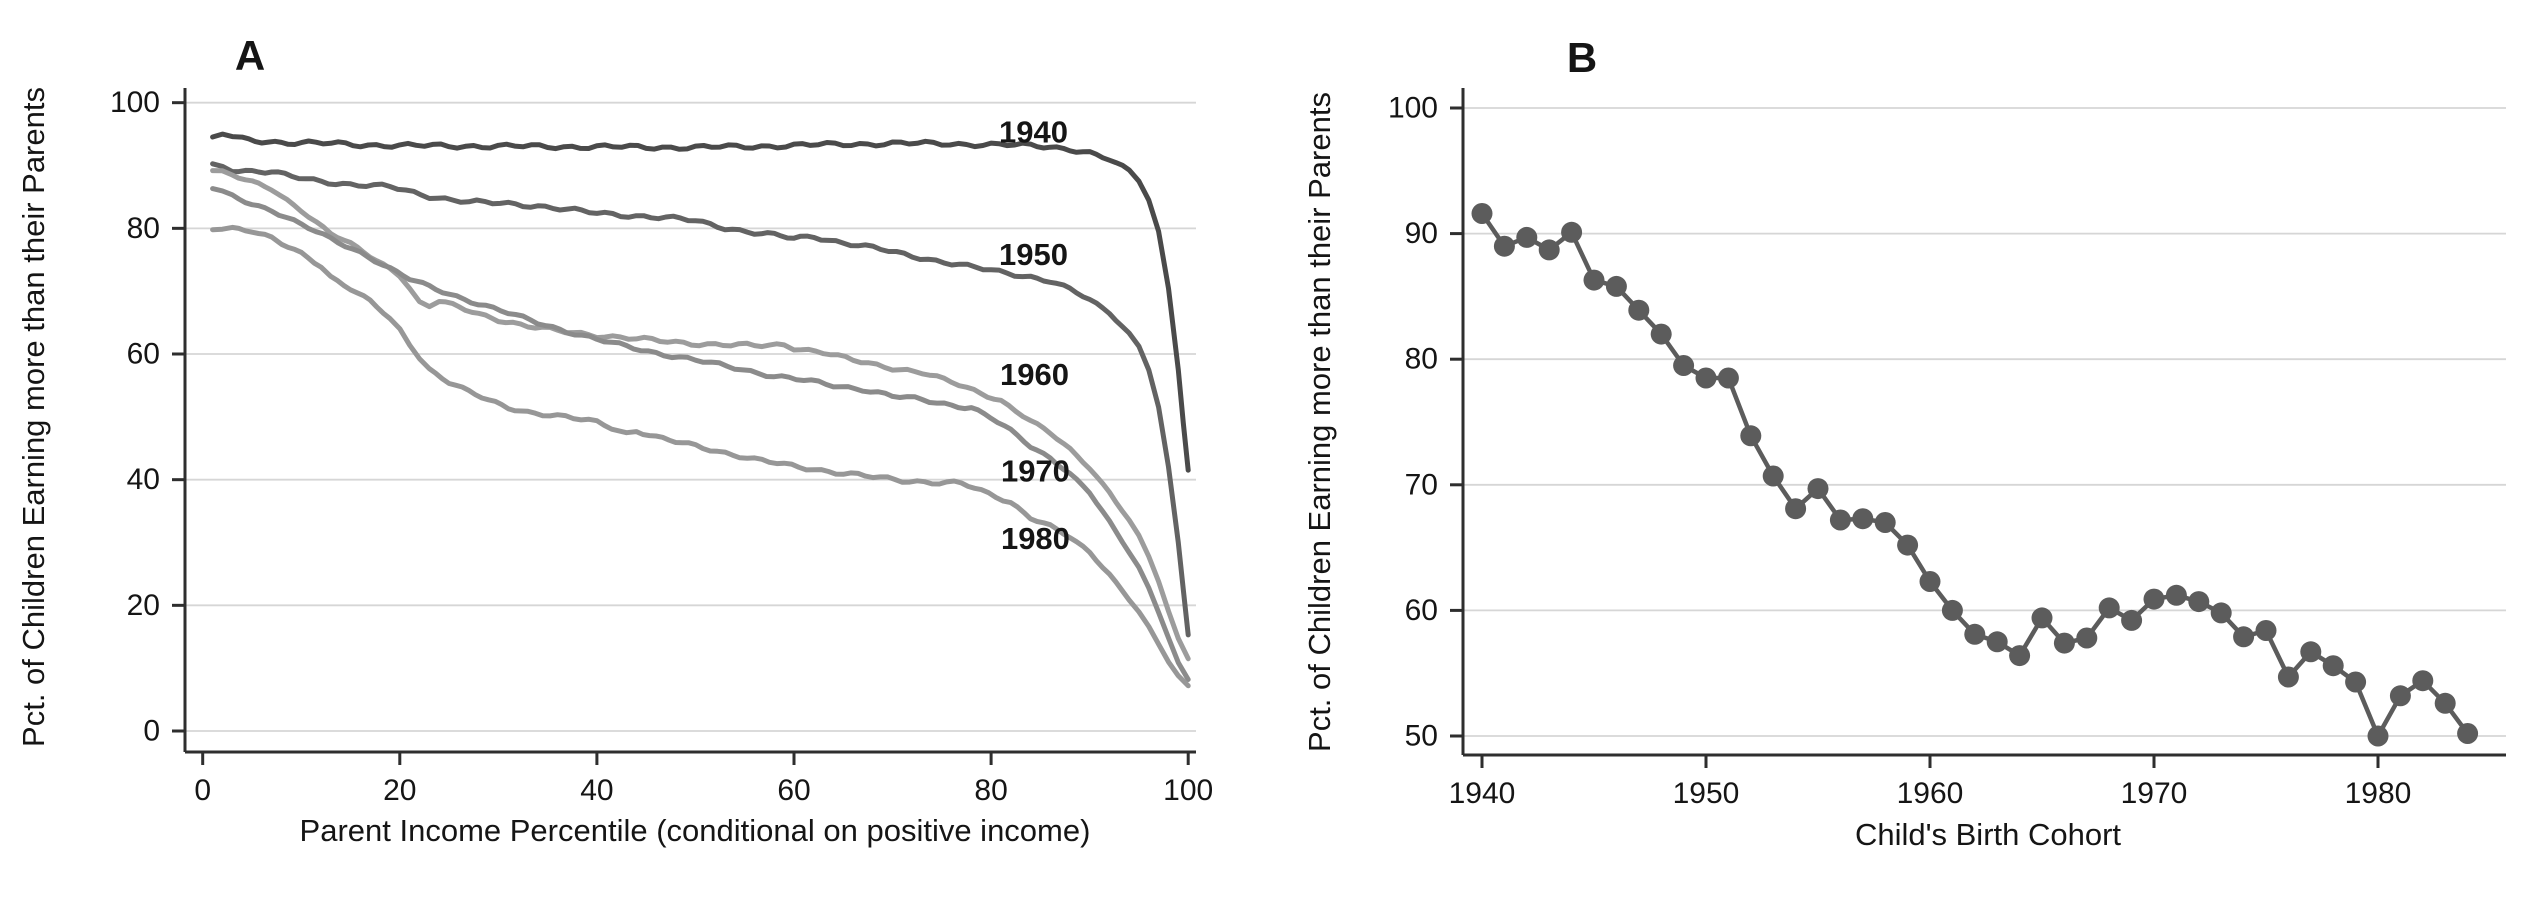 This screenshot has height=900, width=2538. I want to click on x-tick-label: 40, so click(596, 790).